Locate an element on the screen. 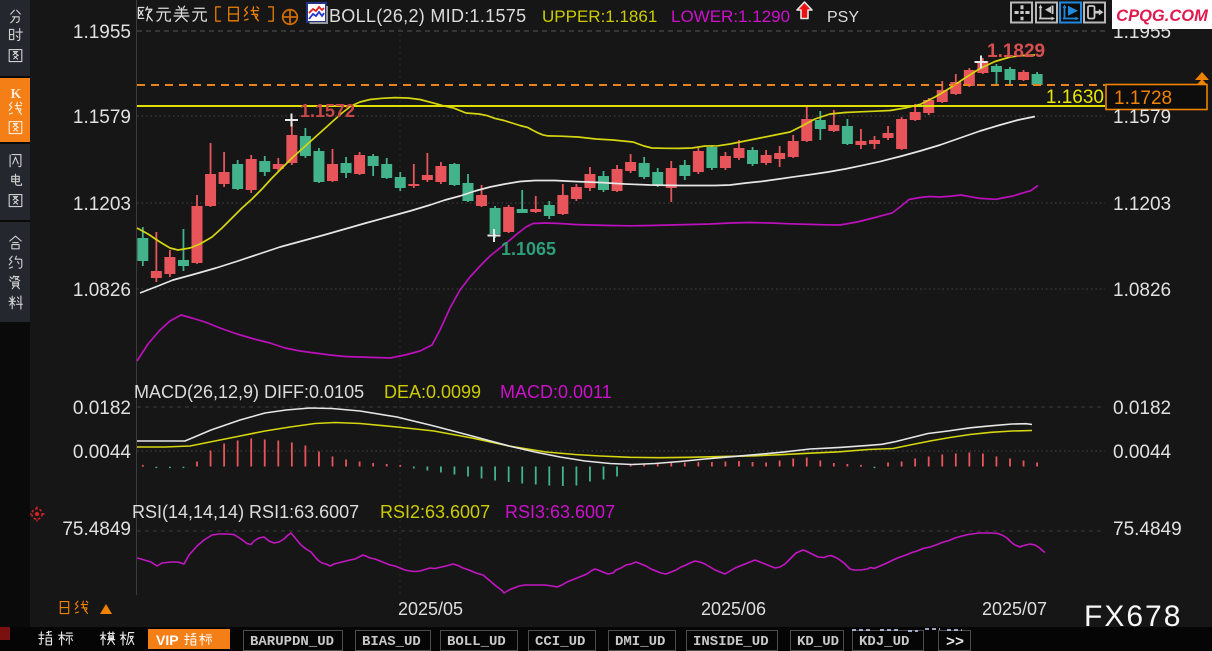 This screenshot has height=651, width=1212. svg-text: 2025/05 is located at coordinates (430, 609).